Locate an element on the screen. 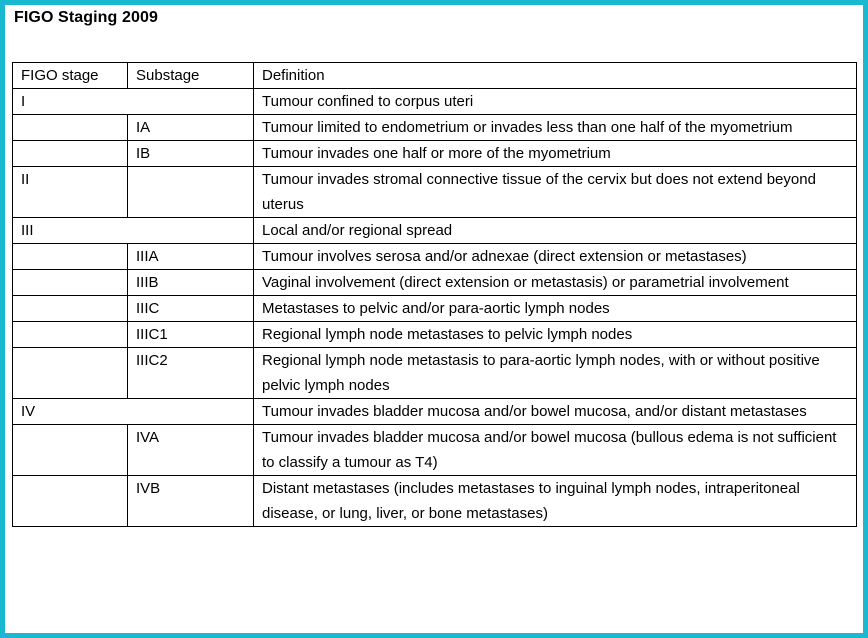 The height and width of the screenshot is (638, 868). substage-cell: IIIC2 is located at coordinates (190, 373).